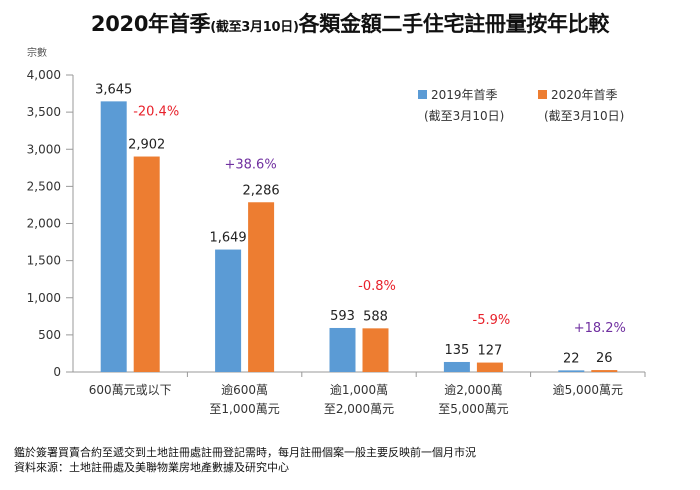  What do you see at coordinates (49, 335) in the screenshot?
I see `y-tick-label: 500` at bounding box center [49, 335].